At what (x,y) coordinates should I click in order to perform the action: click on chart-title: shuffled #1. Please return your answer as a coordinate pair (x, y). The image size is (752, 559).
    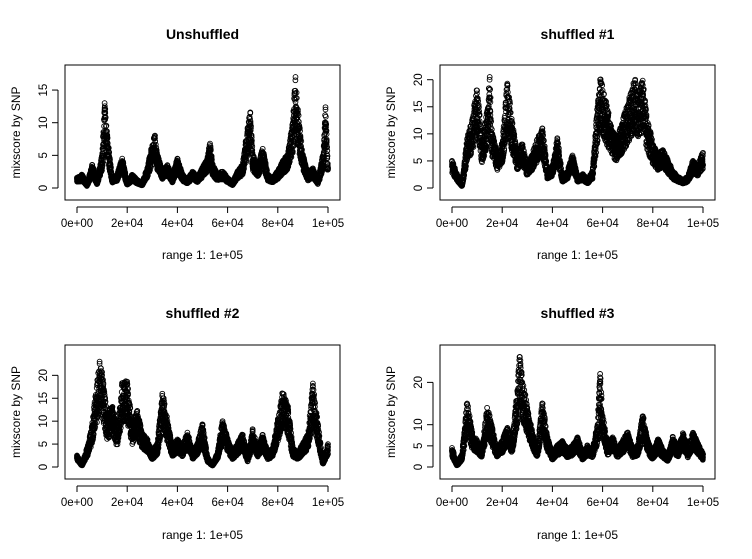
    Looking at the image, I should click on (578, 34).